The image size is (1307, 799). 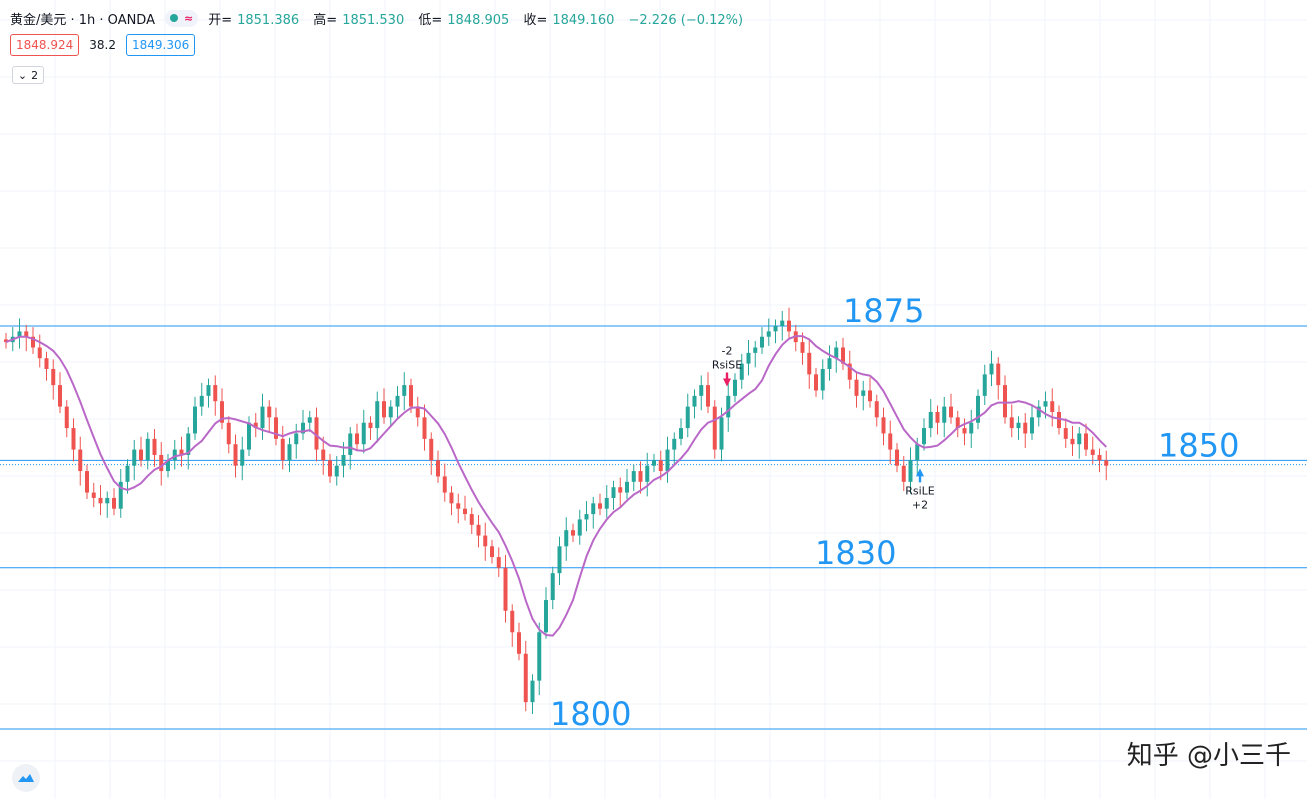 What do you see at coordinates (181, 18) in the screenshot?
I see `status-pill: ≈` at bounding box center [181, 18].